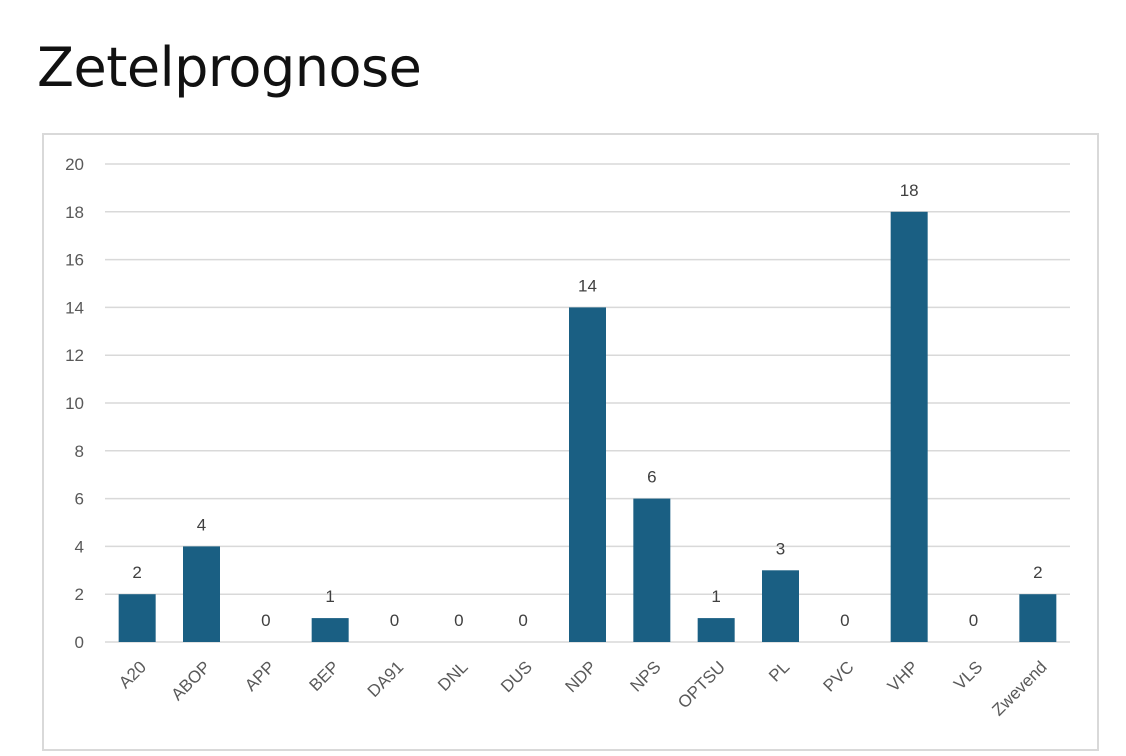 This screenshot has height=756, width=1126. Describe the element at coordinates (229, 67) in the screenshot. I see `page-title: Zetelprognose` at that location.